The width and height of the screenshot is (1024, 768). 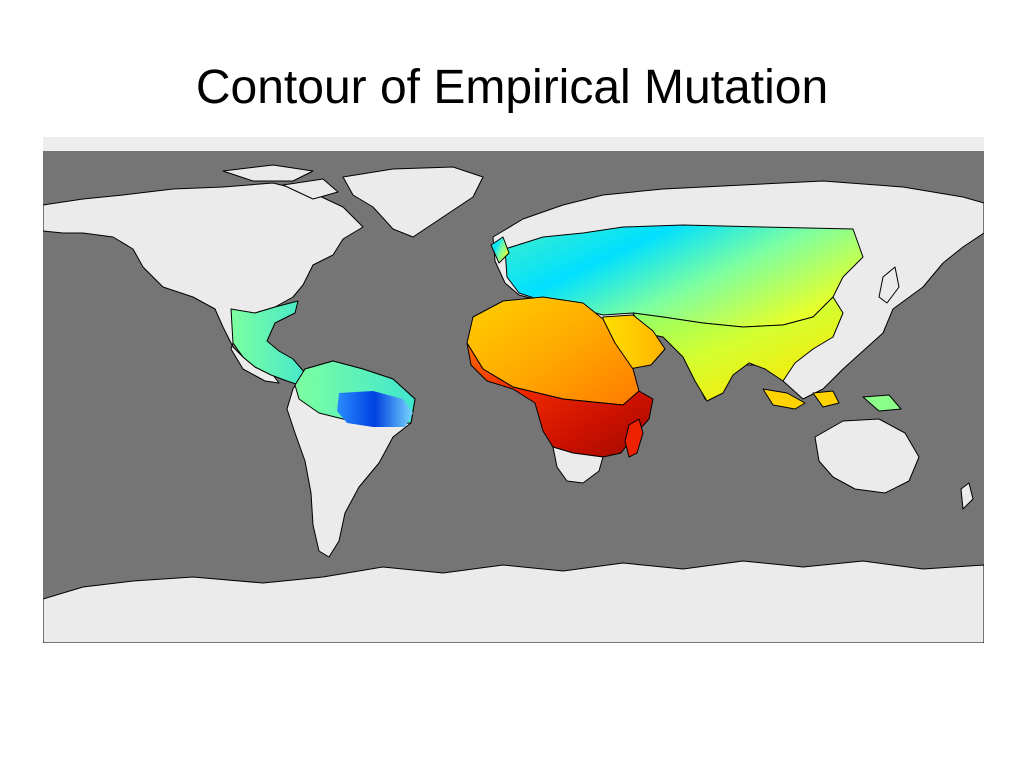 What do you see at coordinates (280, 182) in the screenshot?
I see `arctic-islands` at bounding box center [280, 182].